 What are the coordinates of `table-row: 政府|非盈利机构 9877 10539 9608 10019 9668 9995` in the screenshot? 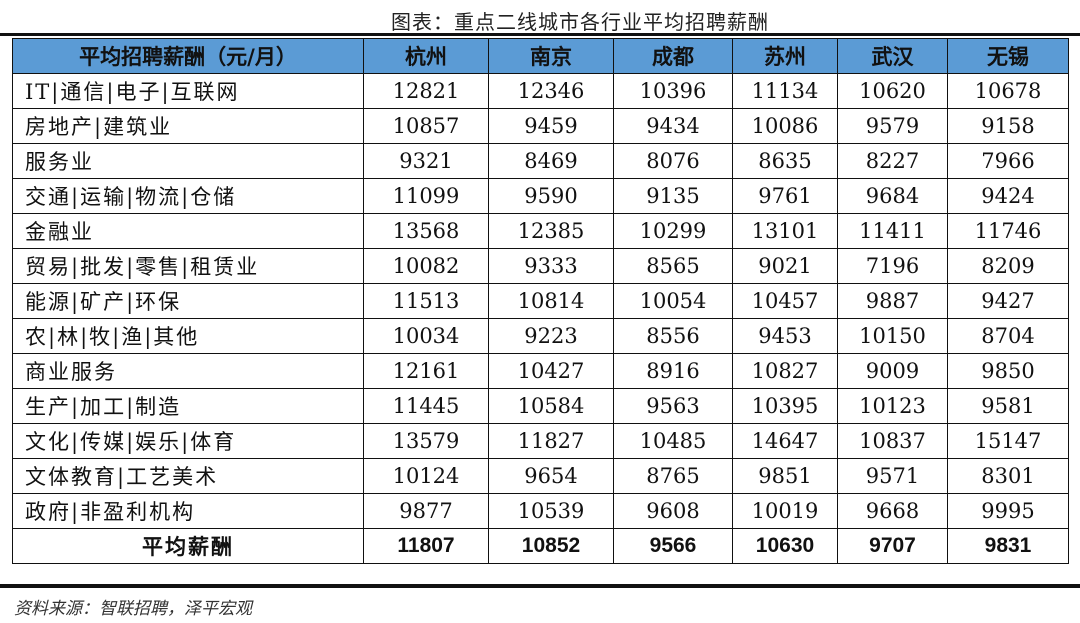 It's located at (540, 511).